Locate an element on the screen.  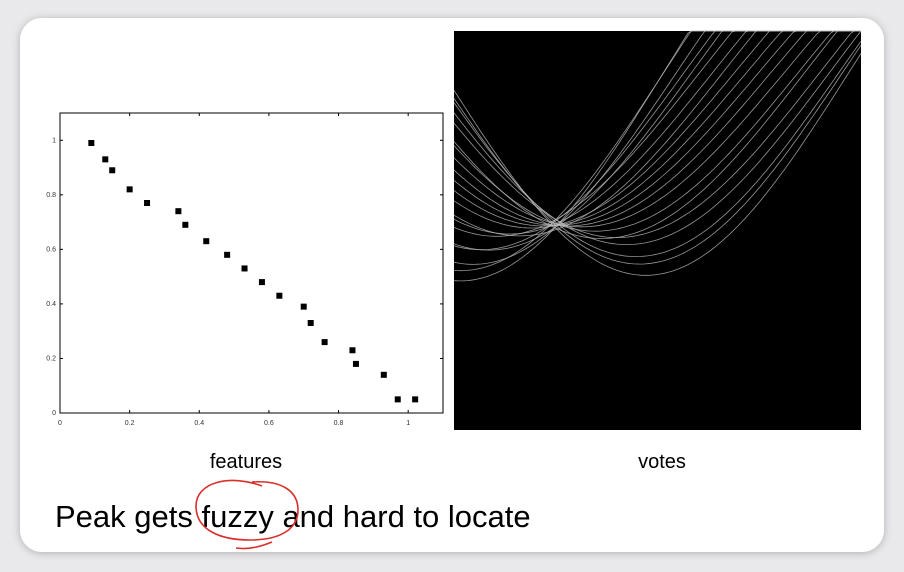
votes-caption: votes is located at coordinates (662, 462).